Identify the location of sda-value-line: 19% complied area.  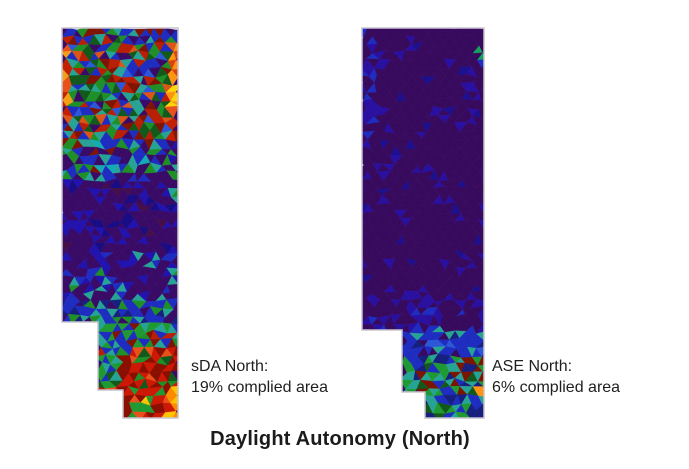
(259, 387).